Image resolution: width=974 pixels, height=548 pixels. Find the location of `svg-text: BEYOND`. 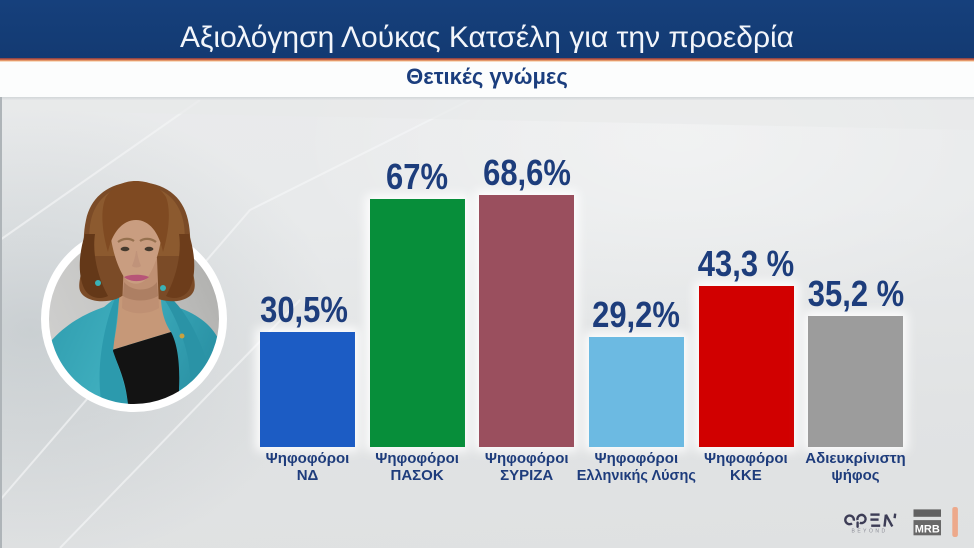

svg-text: BEYOND is located at coordinates (870, 532).